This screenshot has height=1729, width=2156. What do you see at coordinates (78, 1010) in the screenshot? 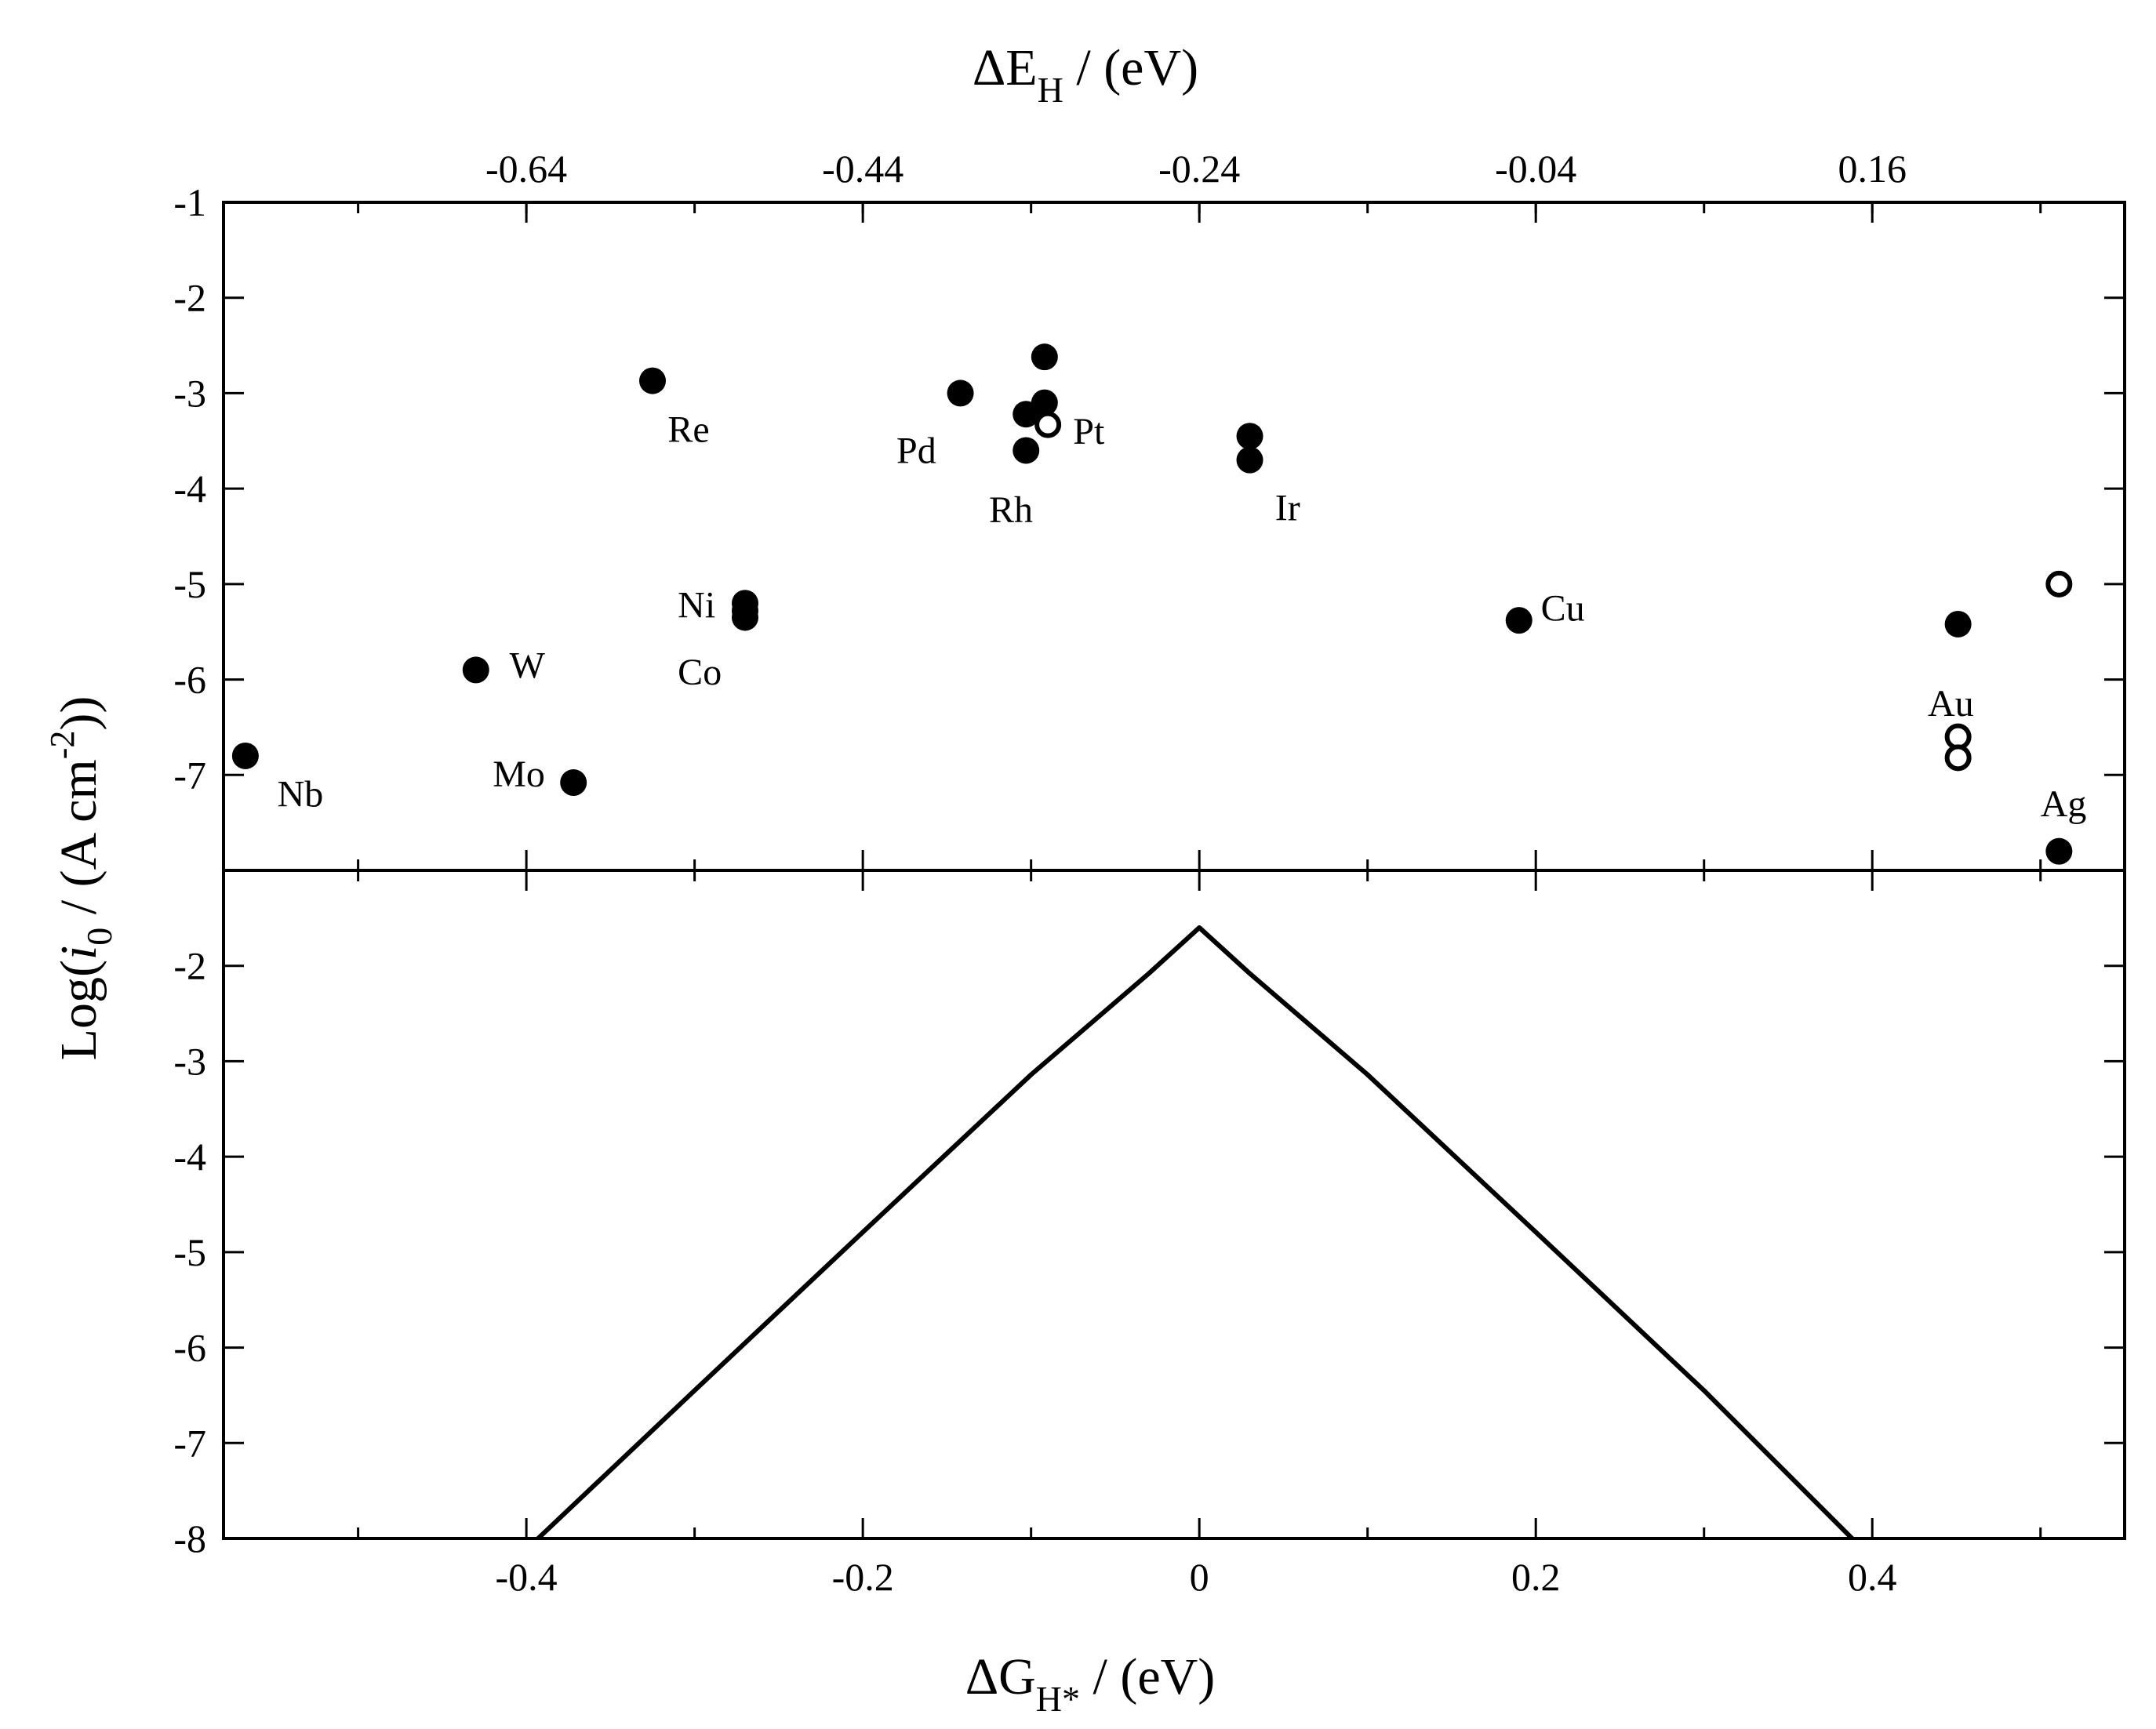
I see `y-axis-title-prefix: Log(` at bounding box center [78, 1010].